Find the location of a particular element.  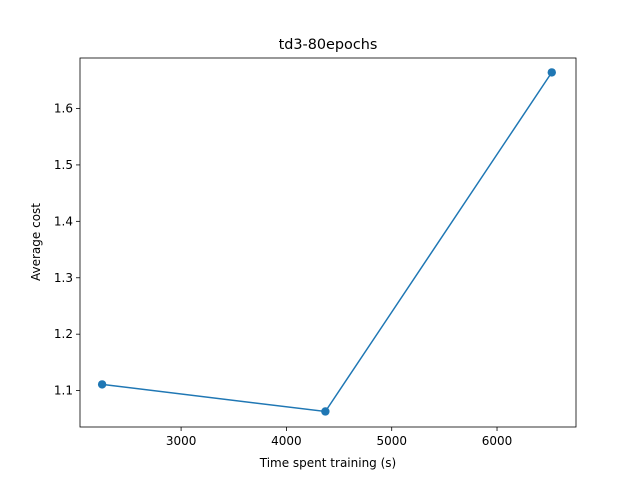

x-axis-label: Time spent training (s) is located at coordinates (327, 463).